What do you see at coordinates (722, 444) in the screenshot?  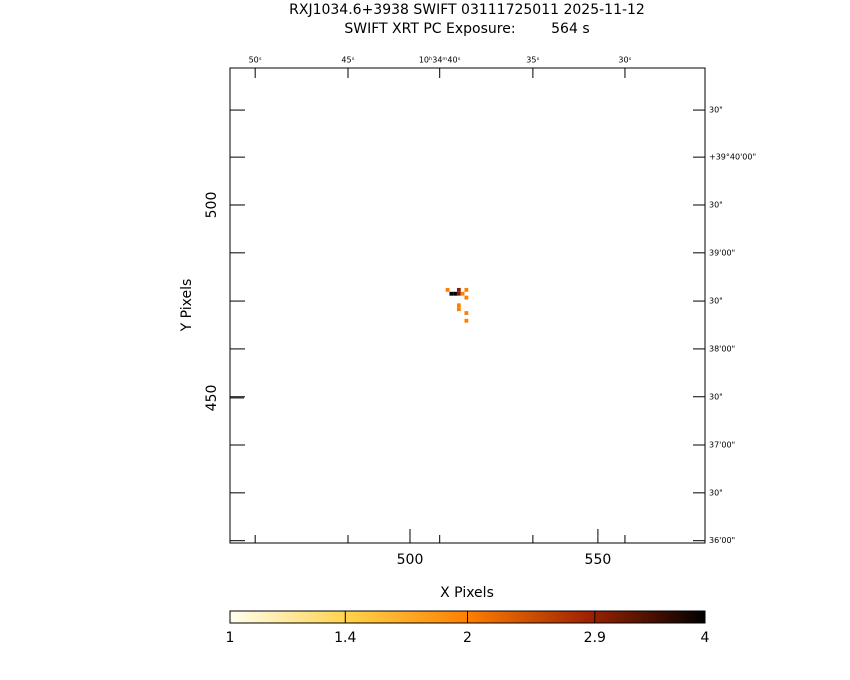 I see `dec-tick-label: 37'00"` at bounding box center [722, 444].